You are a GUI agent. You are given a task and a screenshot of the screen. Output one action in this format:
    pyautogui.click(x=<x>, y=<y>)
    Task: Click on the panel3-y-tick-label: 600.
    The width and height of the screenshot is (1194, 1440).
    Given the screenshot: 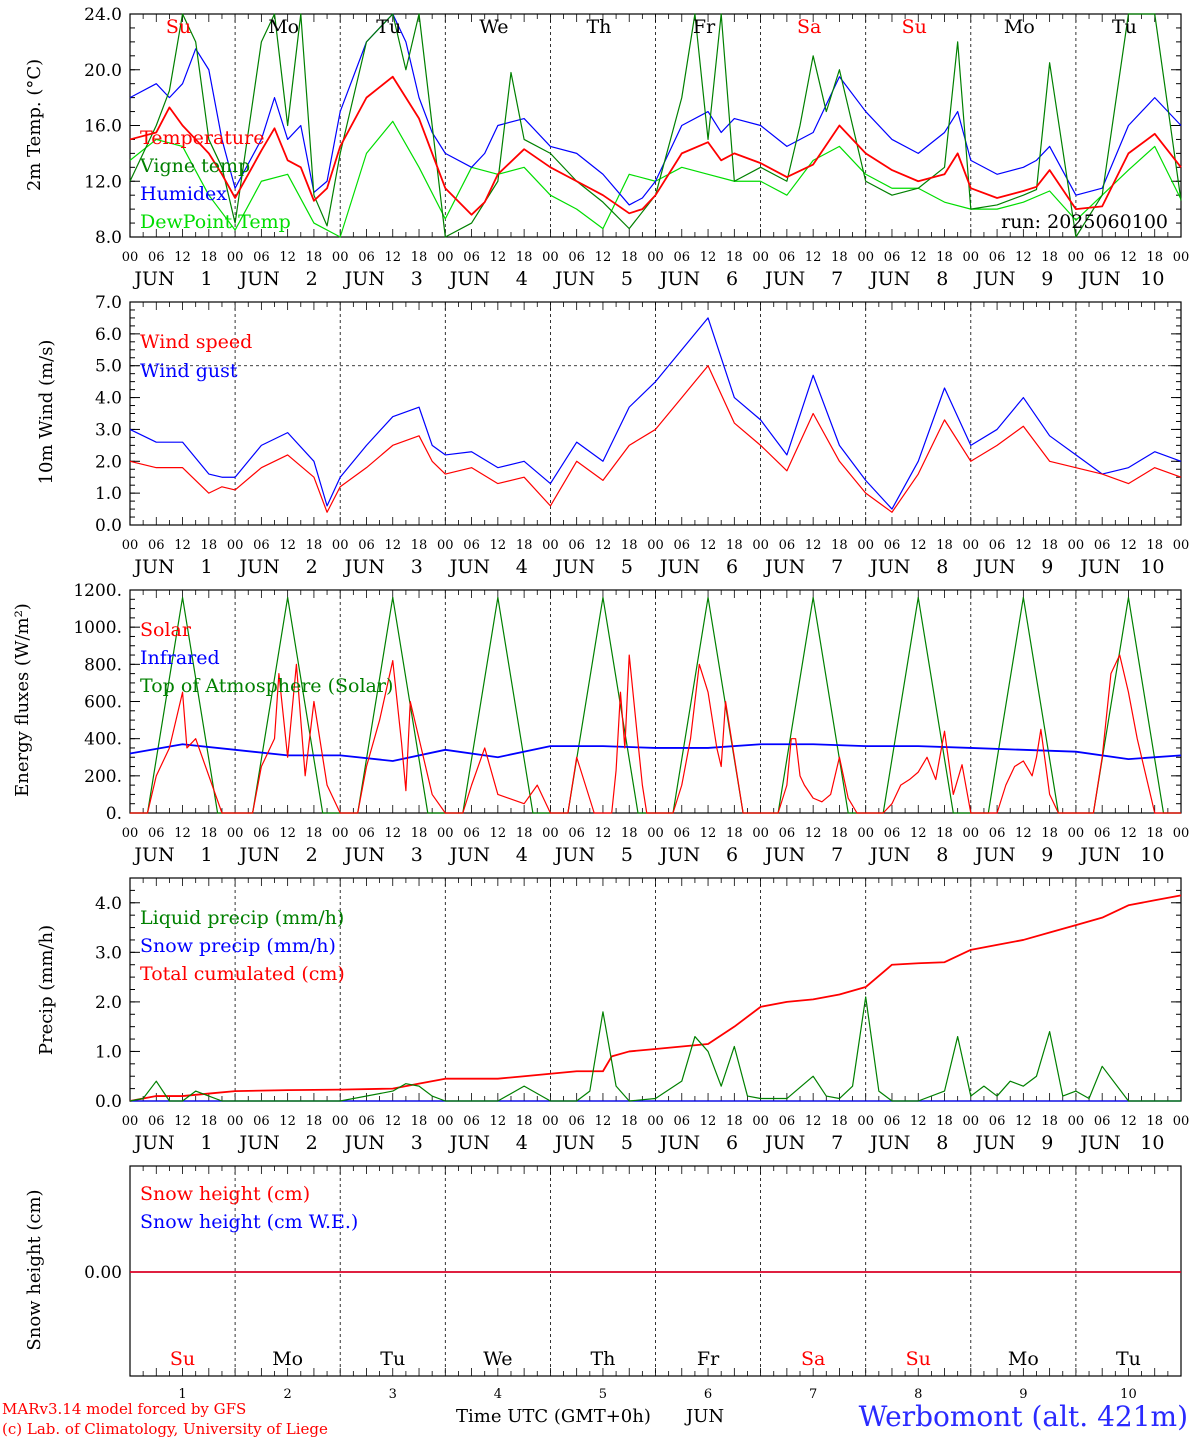 What is the action you would take?
    pyautogui.click(x=103, y=703)
    